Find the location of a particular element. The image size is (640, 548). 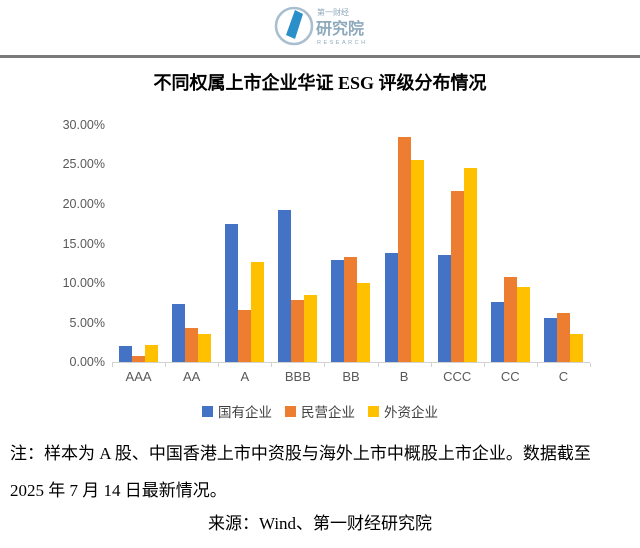

x-category-label-bb: BB is located at coordinates (351, 376).